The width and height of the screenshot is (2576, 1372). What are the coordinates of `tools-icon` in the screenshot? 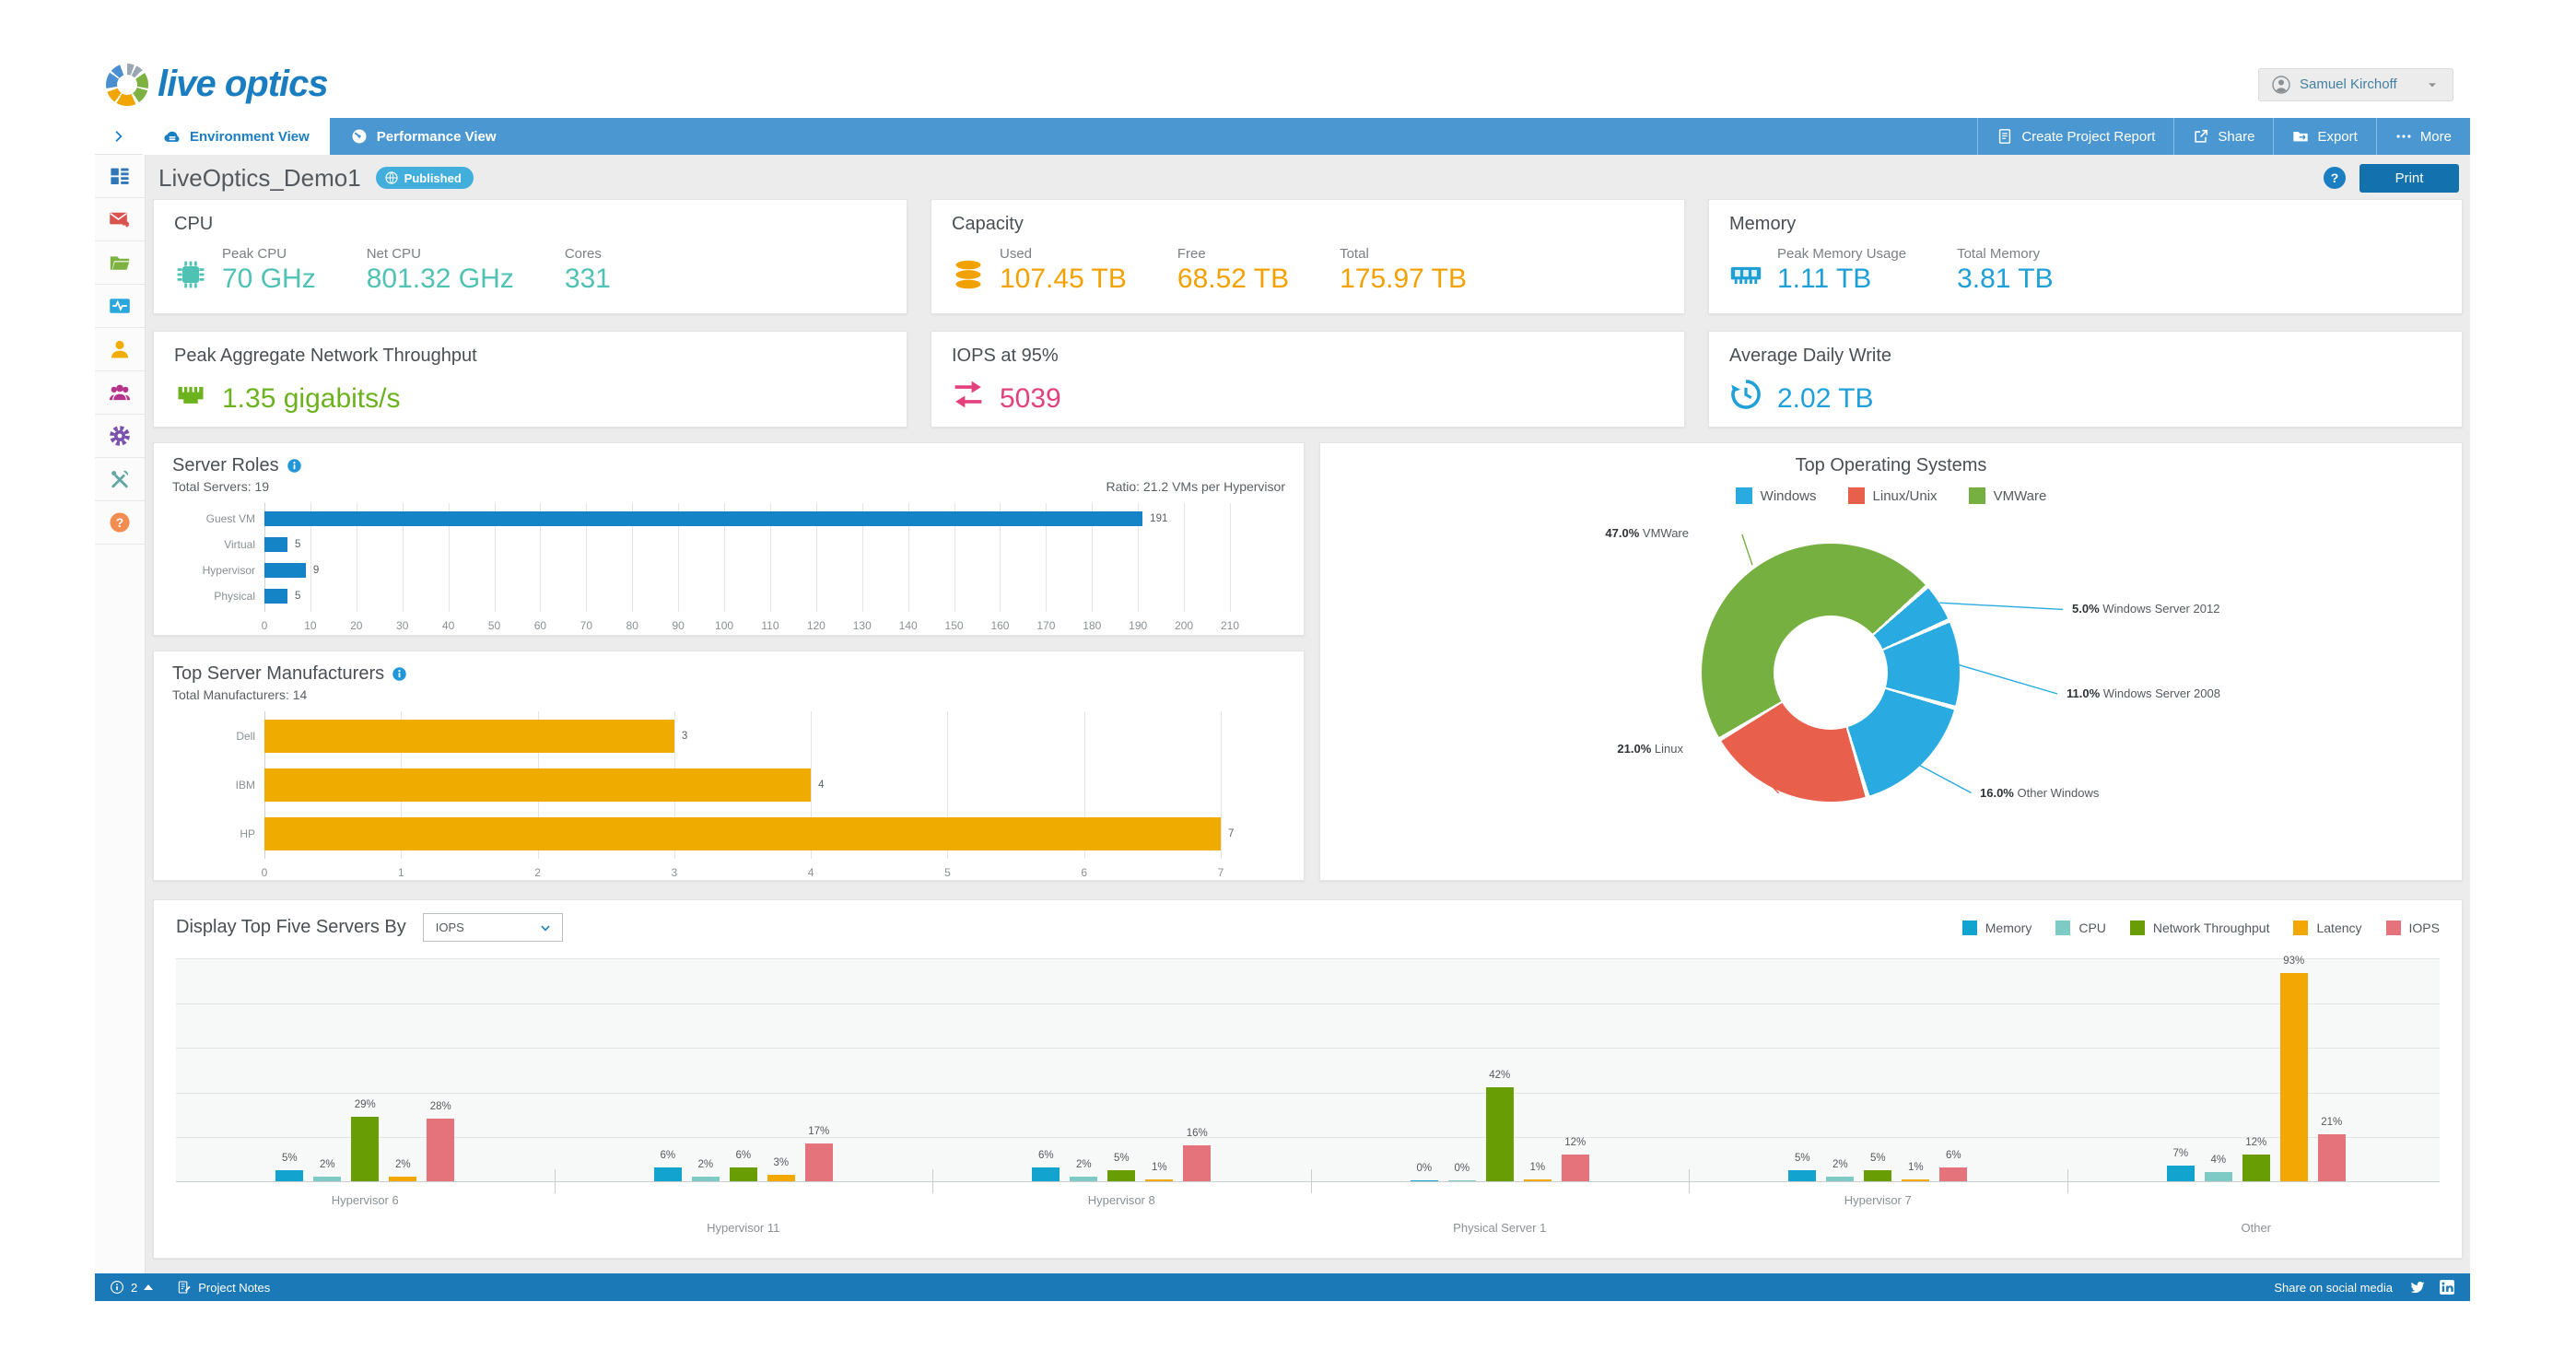 It's located at (120, 479).